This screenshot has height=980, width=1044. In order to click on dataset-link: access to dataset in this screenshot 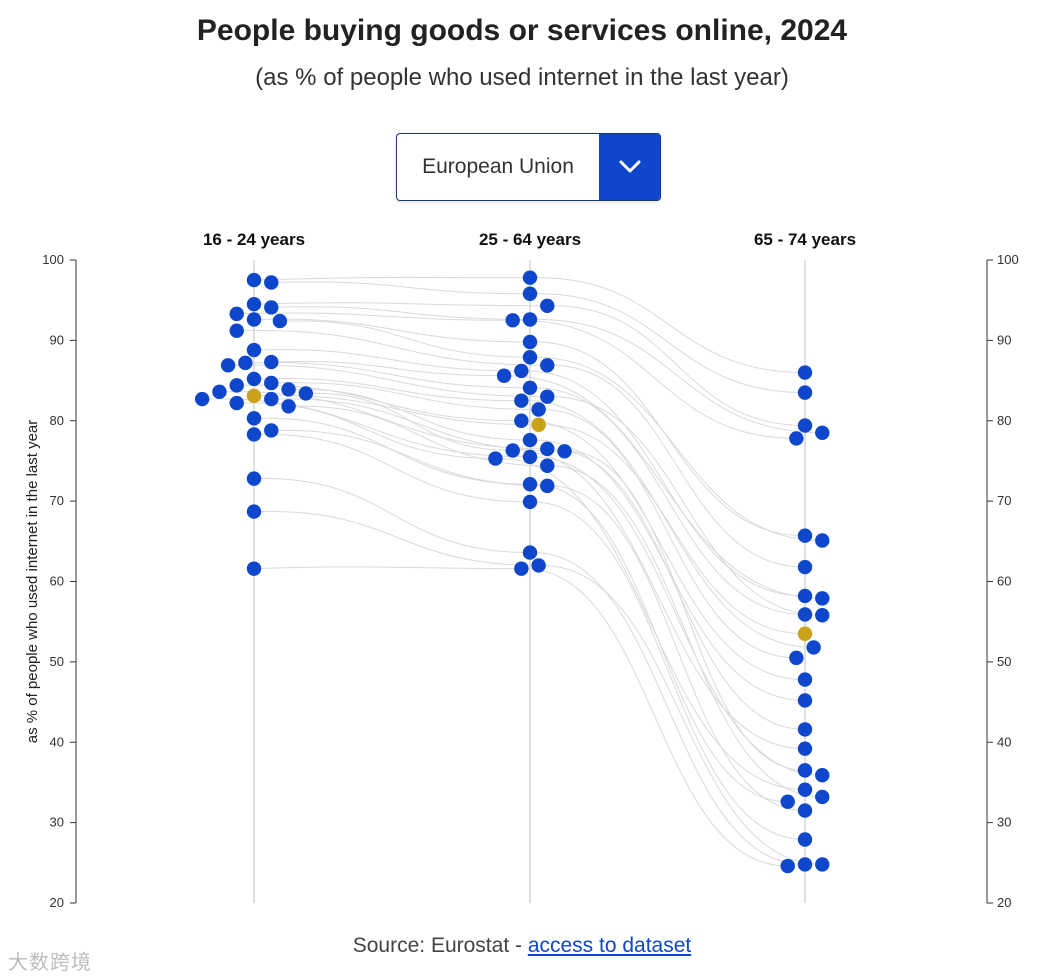, I will do `click(609, 945)`.